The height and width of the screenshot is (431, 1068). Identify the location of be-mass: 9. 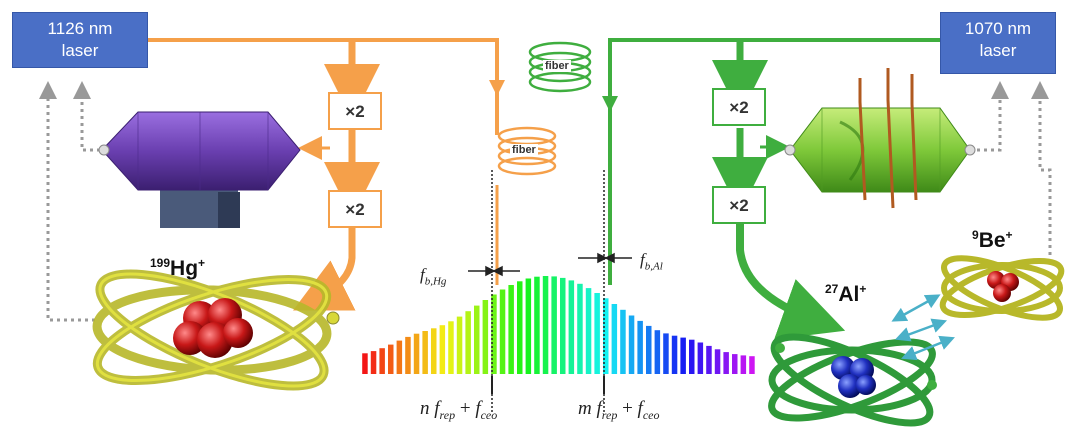
(975, 235).